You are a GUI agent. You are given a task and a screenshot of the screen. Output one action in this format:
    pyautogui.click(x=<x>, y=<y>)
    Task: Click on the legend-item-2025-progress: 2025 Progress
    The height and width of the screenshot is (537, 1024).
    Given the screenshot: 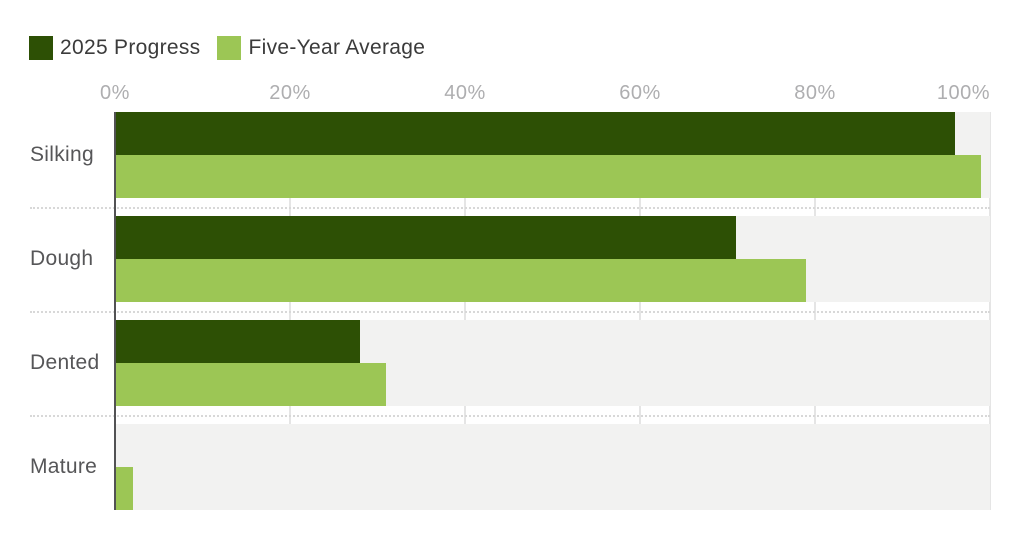 What is the action you would take?
    pyautogui.click(x=114, y=48)
    